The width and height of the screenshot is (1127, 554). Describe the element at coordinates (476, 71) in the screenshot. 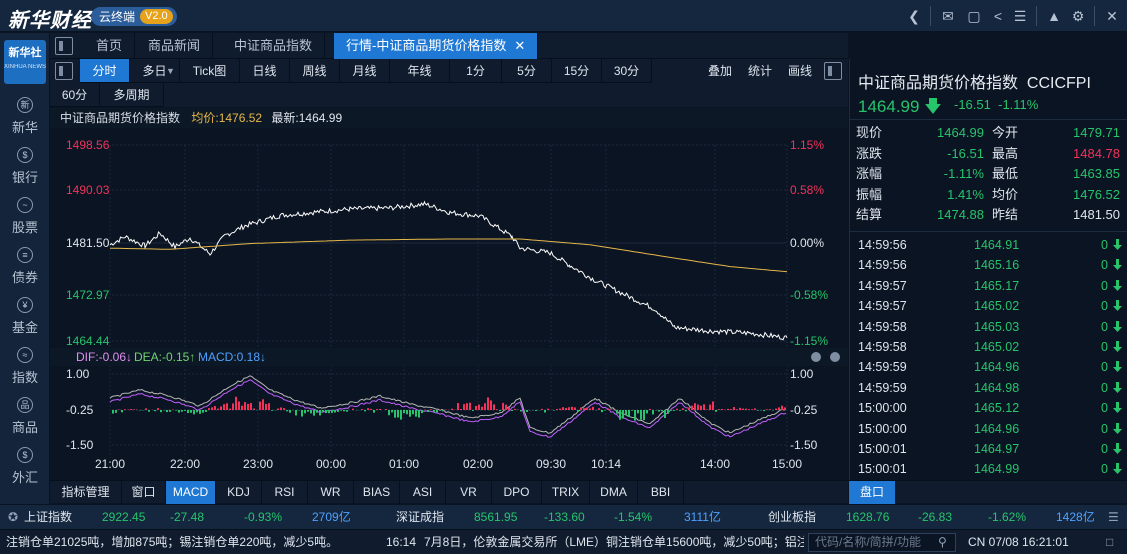

I see `period-button-7: 1分` at that location.